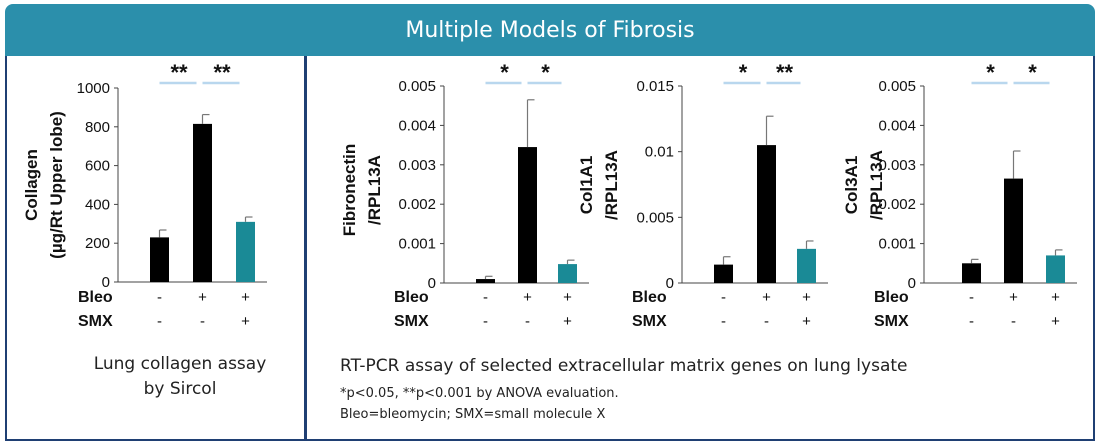 This screenshot has height=445, width=1100. What do you see at coordinates (655, 86) in the screenshot?
I see `y-tick-label: 0.015` at bounding box center [655, 86].